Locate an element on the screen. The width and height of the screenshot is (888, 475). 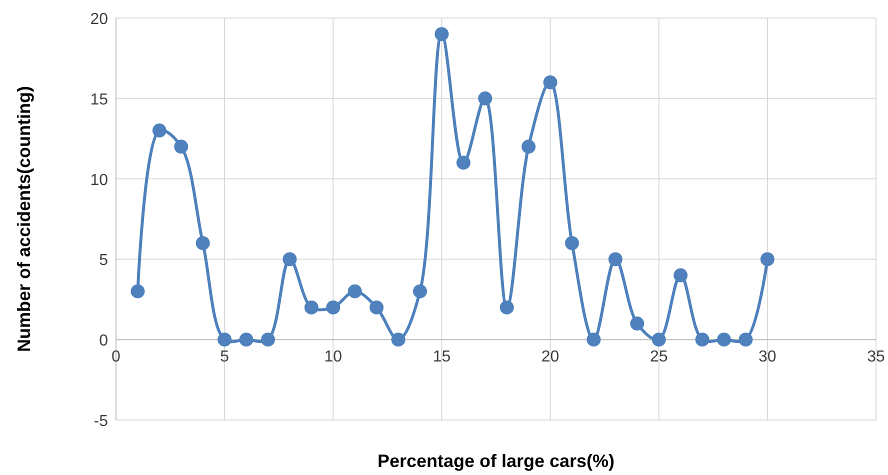
x-axis-title: Percentage of large cars(%) is located at coordinates (496, 461).